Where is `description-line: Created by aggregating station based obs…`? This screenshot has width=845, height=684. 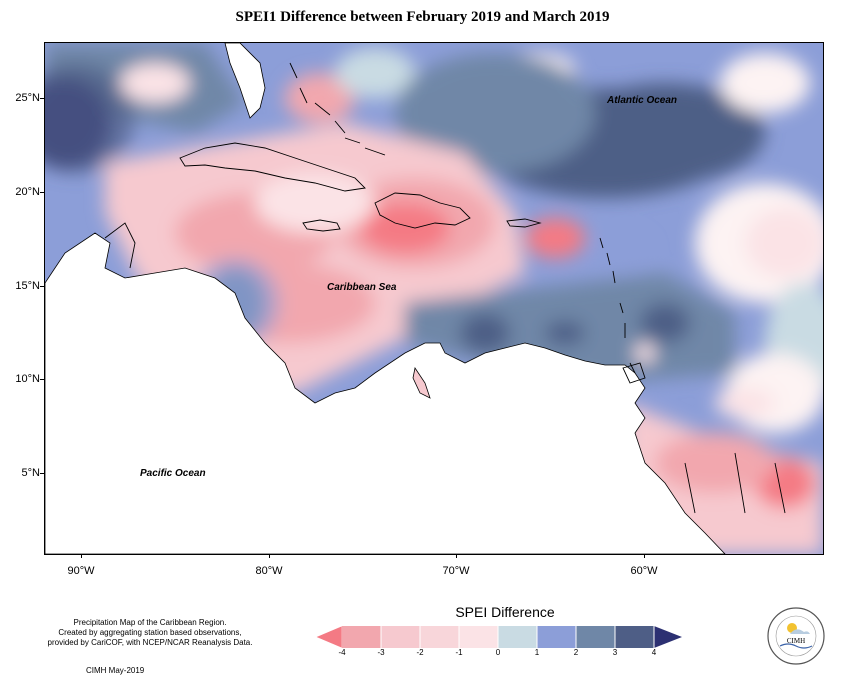 description-line: Created by aggregating station based obs… is located at coordinates (150, 632).